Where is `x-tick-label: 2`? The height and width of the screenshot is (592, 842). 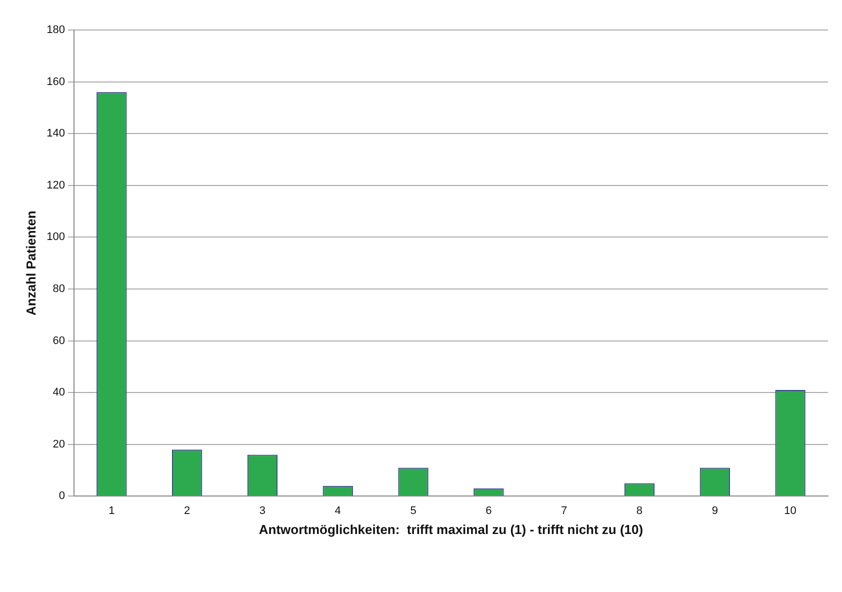
x-tick-label: 2 is located at coordinates (187, 510).